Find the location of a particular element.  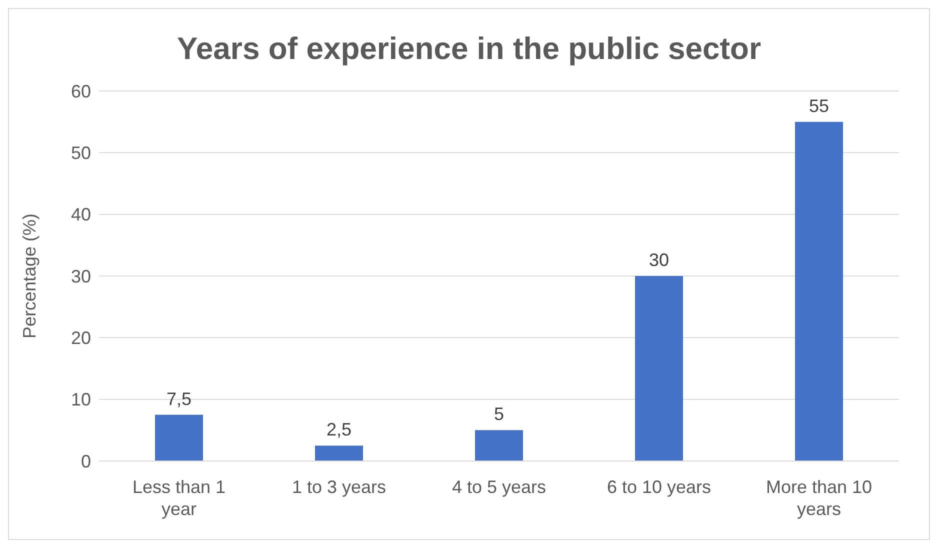

y-tick-label: 20 is located at coordinates (80, 338).